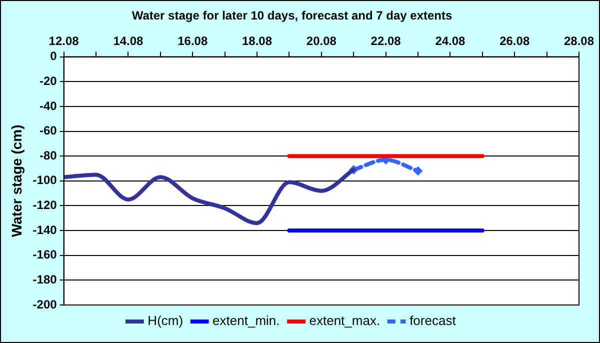 Image resolution: width=600 pixels, height=343 pixels. I want to click on y-axis-title: Water stage (cm), so click(16, 181).